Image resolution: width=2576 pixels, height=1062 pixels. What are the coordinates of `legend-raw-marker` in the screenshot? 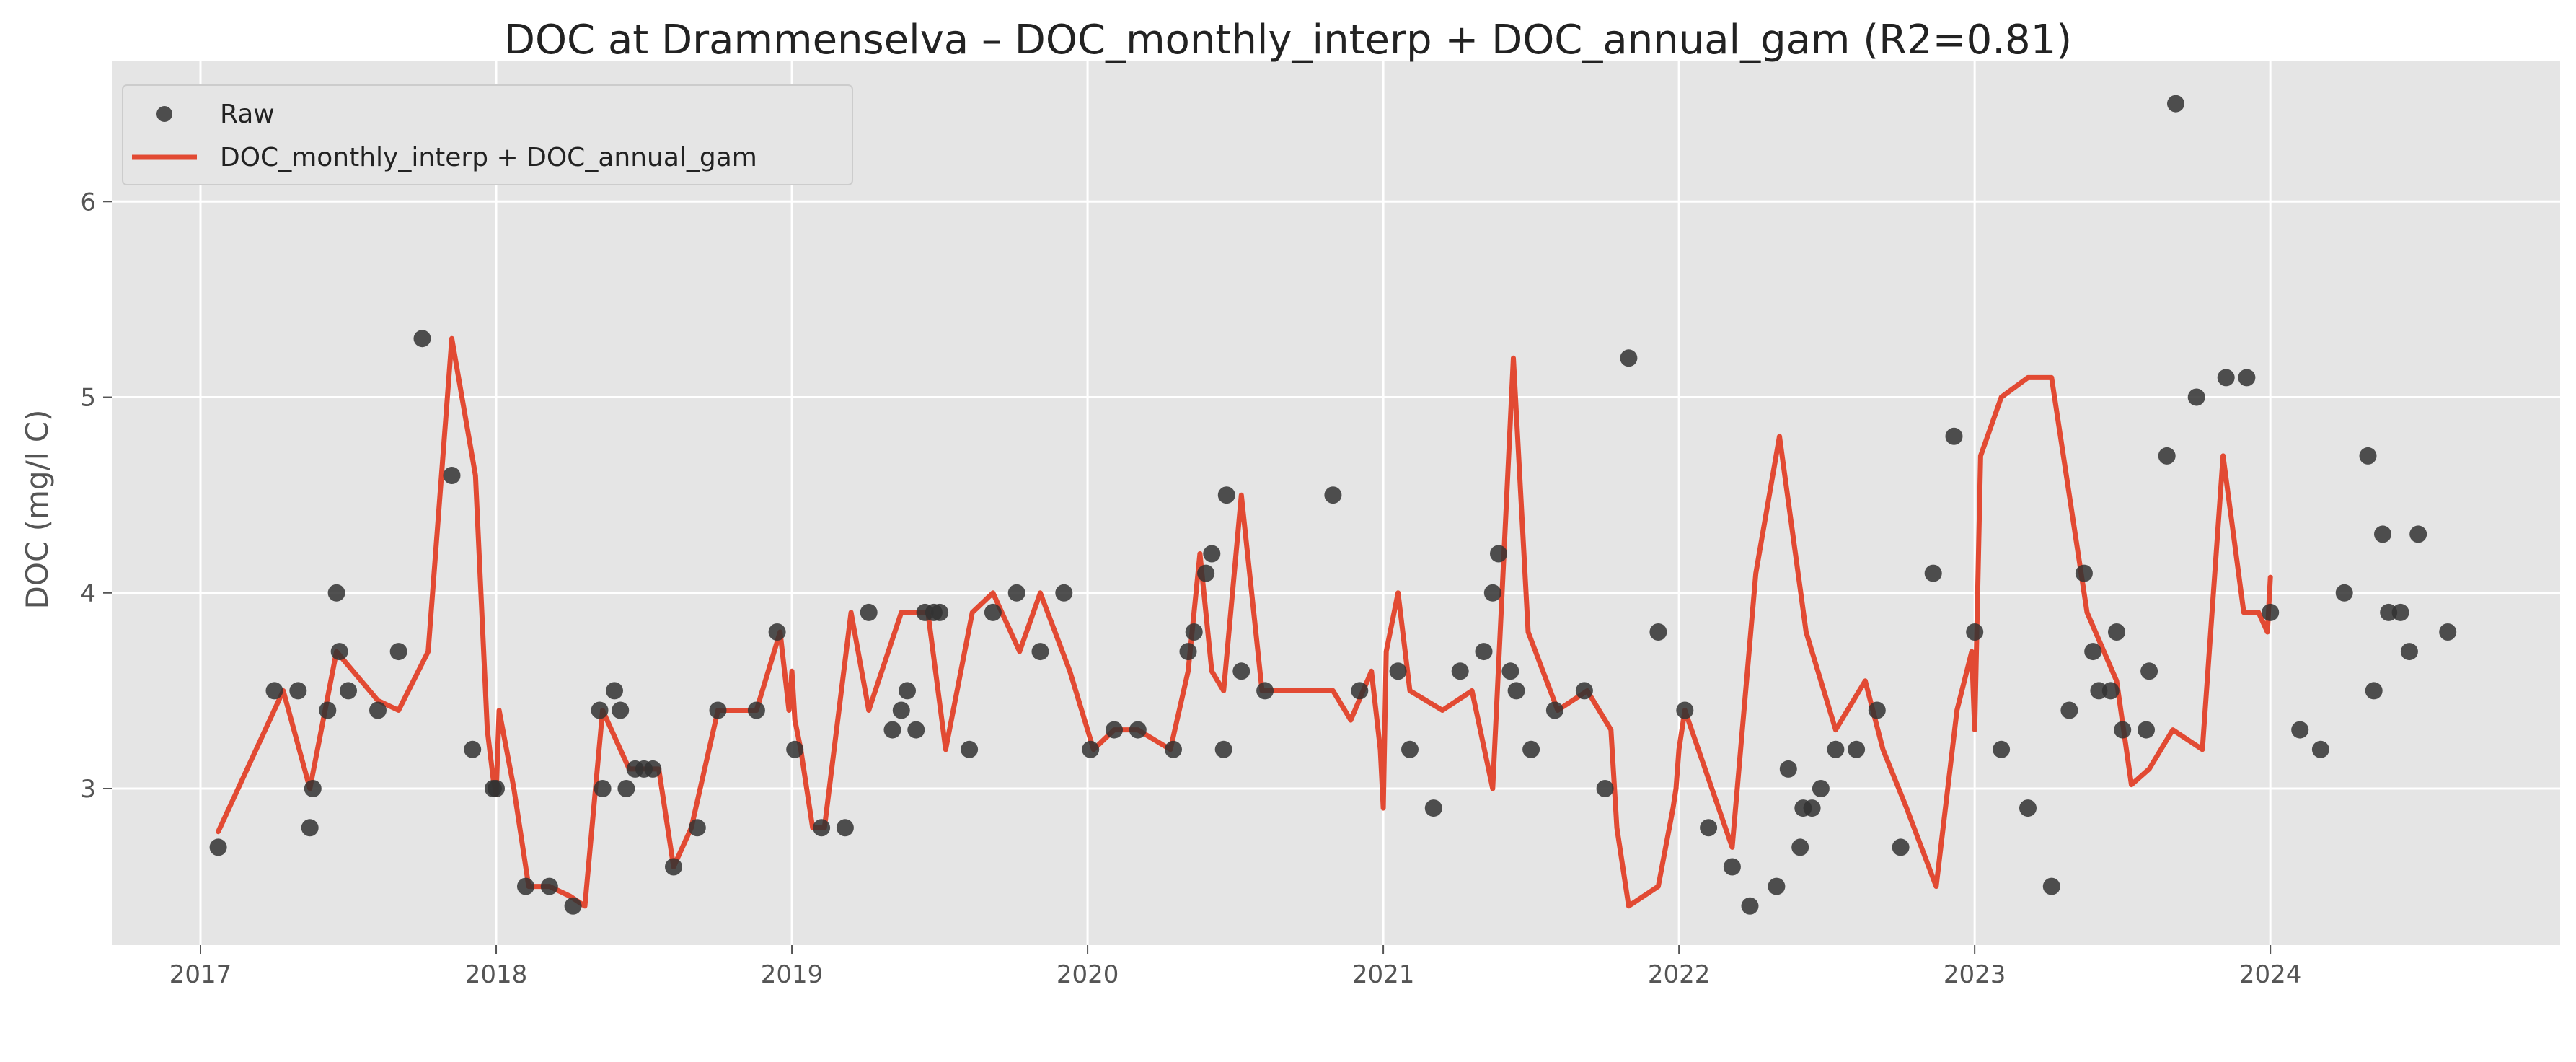 It's located at (164, 114).